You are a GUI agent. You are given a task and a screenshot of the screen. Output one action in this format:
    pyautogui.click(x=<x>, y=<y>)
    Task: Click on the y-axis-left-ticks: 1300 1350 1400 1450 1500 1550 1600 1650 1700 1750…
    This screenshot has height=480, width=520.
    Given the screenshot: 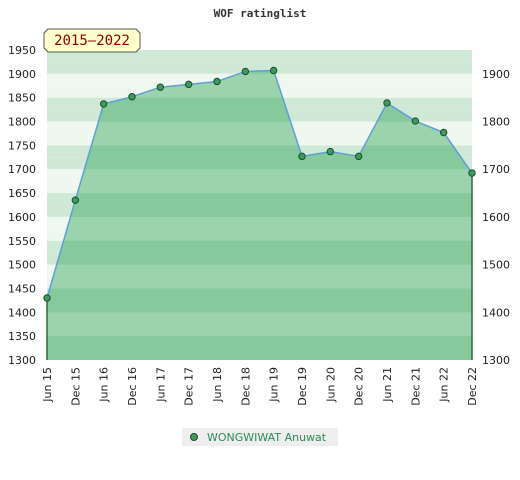 What is the action you would take?
    pyautogui.click(x=22, y=205)
    